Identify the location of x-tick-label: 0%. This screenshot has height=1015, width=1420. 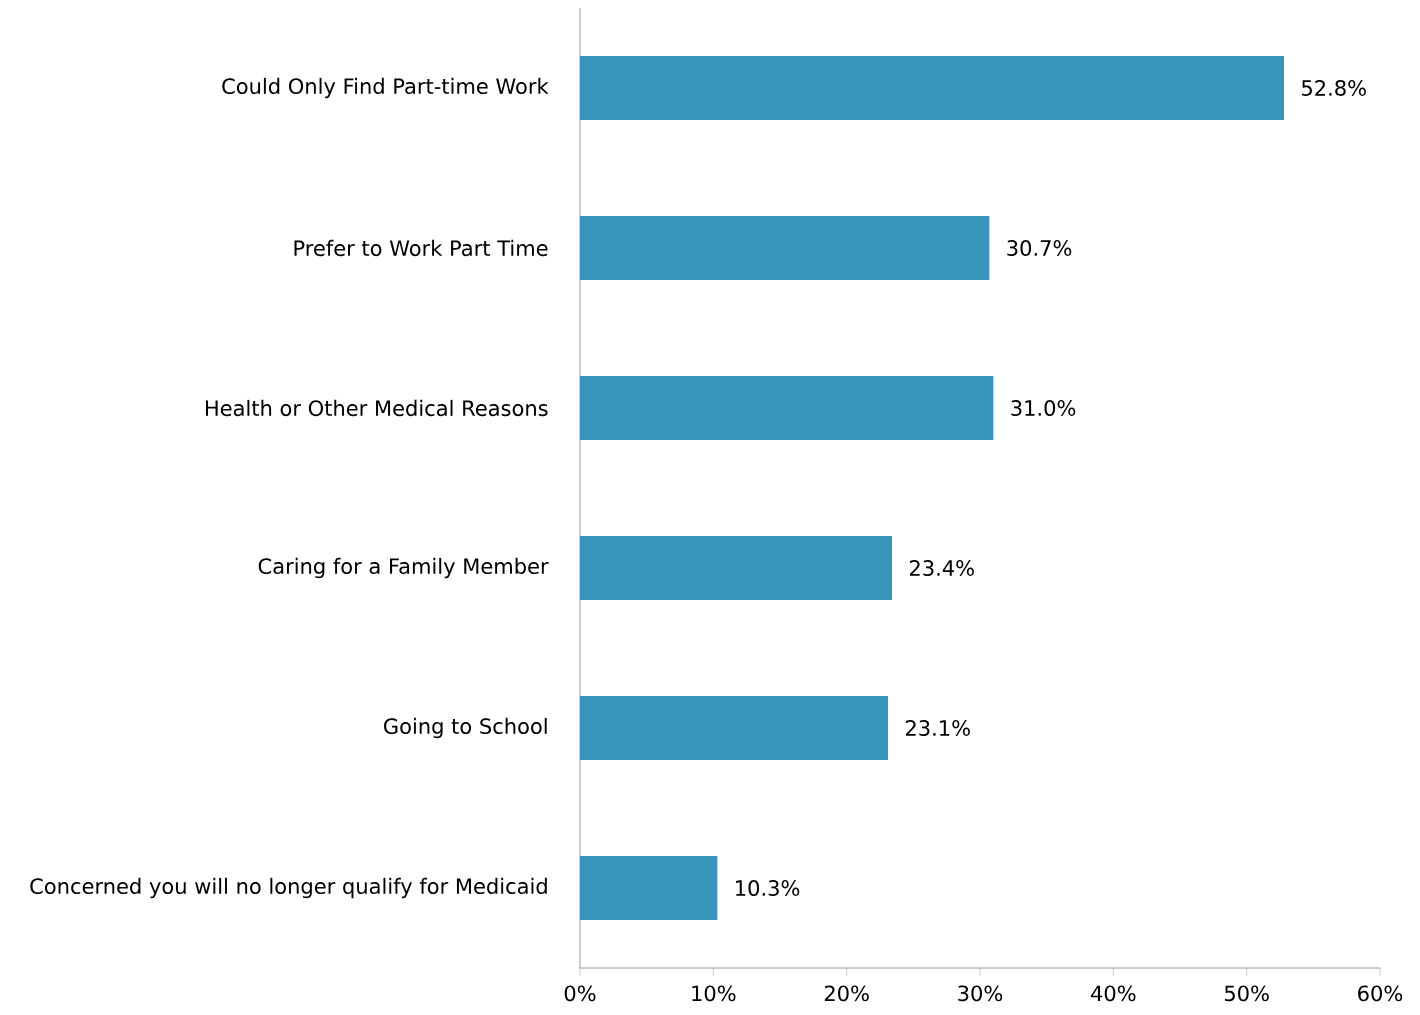
(580, 993).